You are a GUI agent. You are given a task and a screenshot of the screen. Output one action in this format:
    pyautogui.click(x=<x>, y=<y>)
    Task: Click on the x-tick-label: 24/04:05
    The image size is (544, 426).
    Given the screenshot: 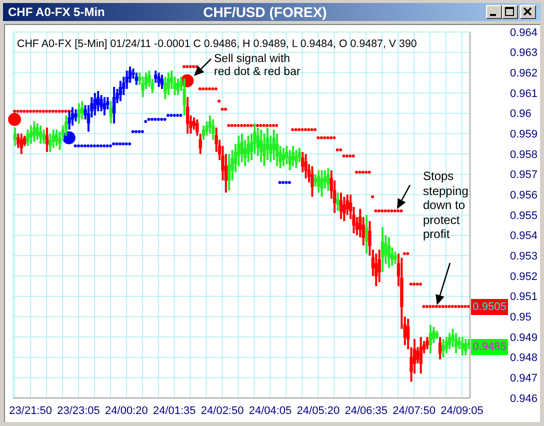 What is the action you would take?
    pyautogui.click(x=270, y=410)
    